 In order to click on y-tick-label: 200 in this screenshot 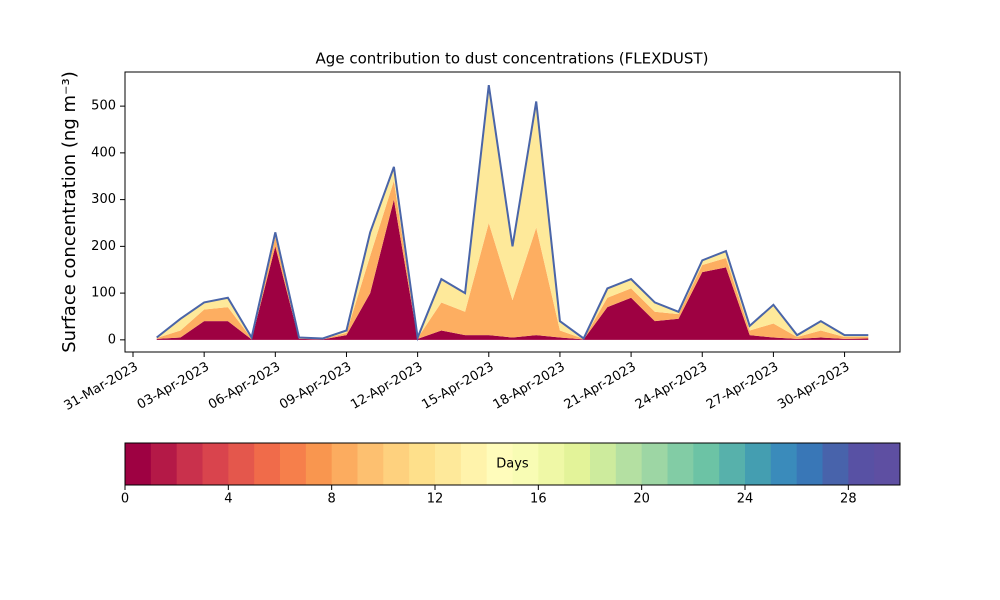, I will do `click(103, 246)`.